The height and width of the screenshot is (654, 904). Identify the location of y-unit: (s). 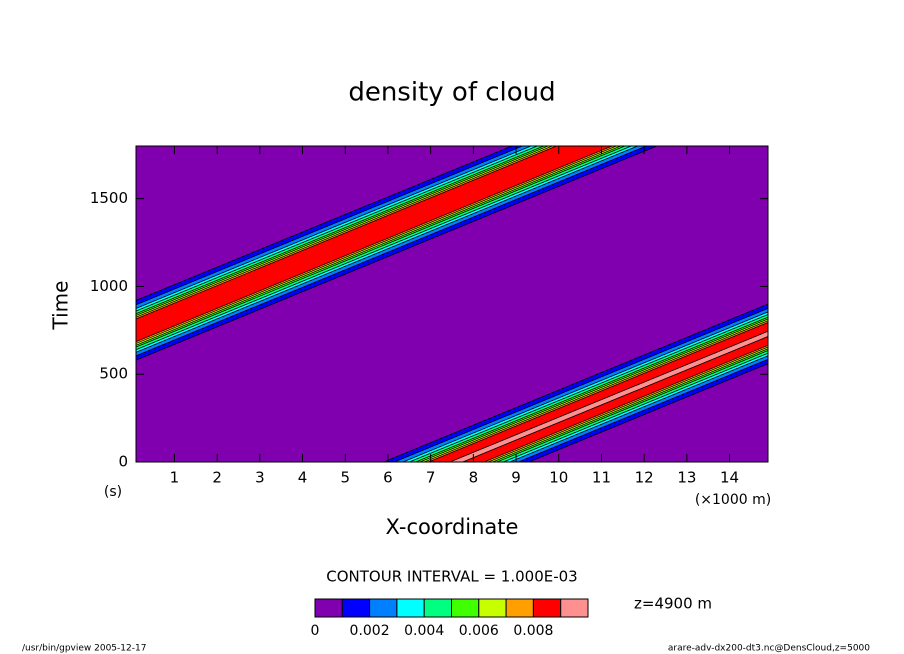
(113, 492).